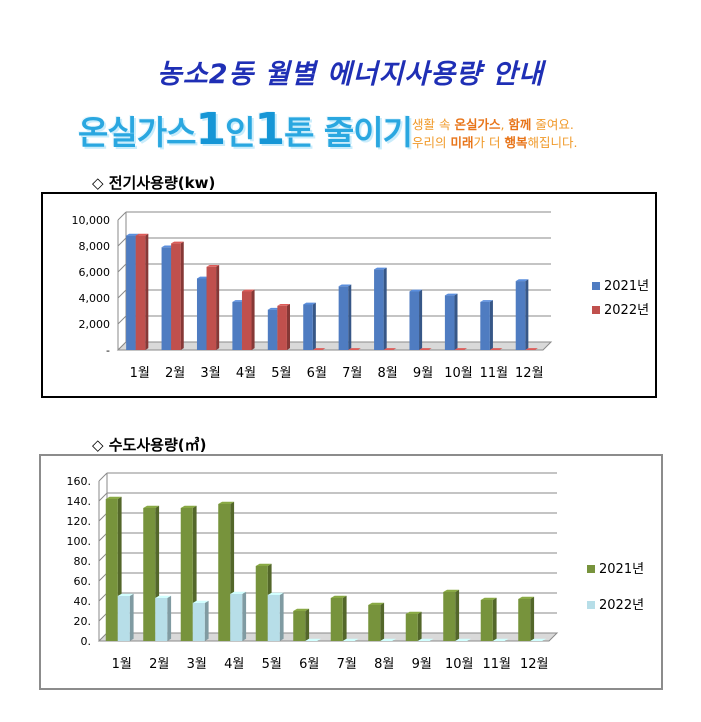 The image size is (701, 722). I want to click on slogan-emphasis: 함께, so click(520, 124).